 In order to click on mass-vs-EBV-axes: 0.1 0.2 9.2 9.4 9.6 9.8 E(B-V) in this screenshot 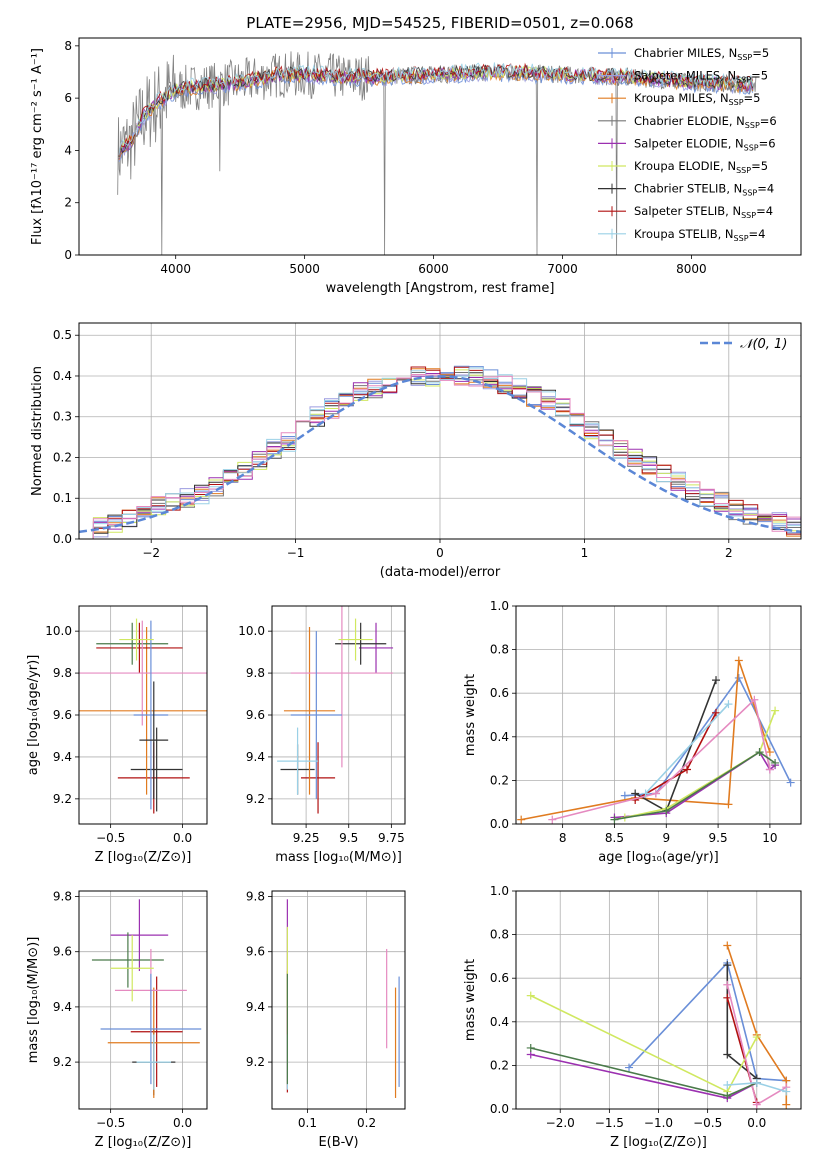, I will do `click(326, 1020)`.